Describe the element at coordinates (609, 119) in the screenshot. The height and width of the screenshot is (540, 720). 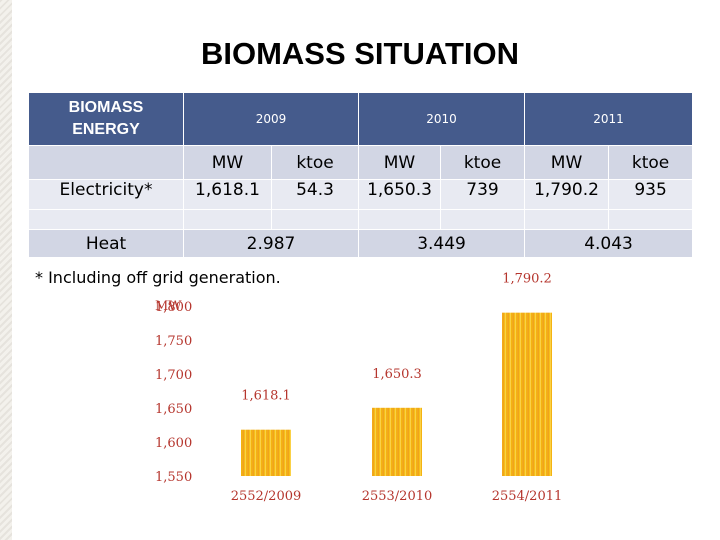
I see `year-header-2011: 2011` at that location.